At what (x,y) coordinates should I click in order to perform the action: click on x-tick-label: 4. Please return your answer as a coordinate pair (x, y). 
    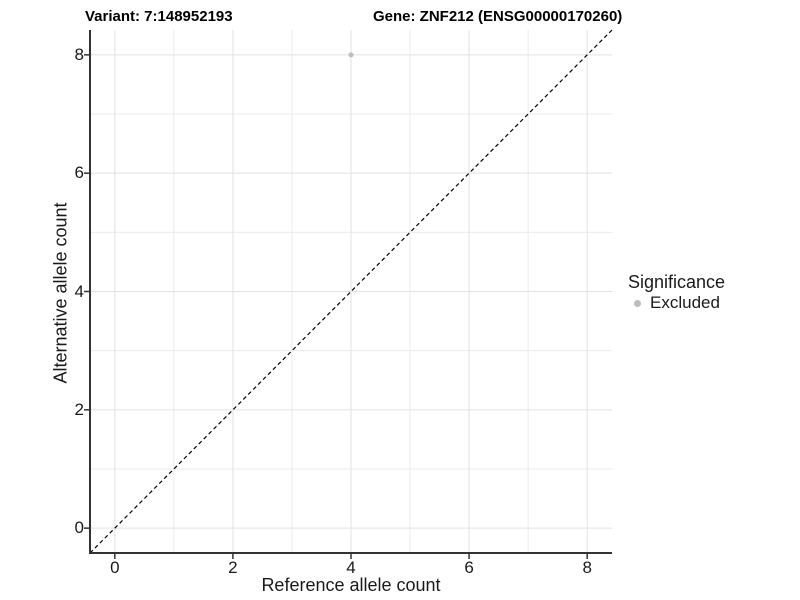
    Looking at the image, I should click on (351, 567).